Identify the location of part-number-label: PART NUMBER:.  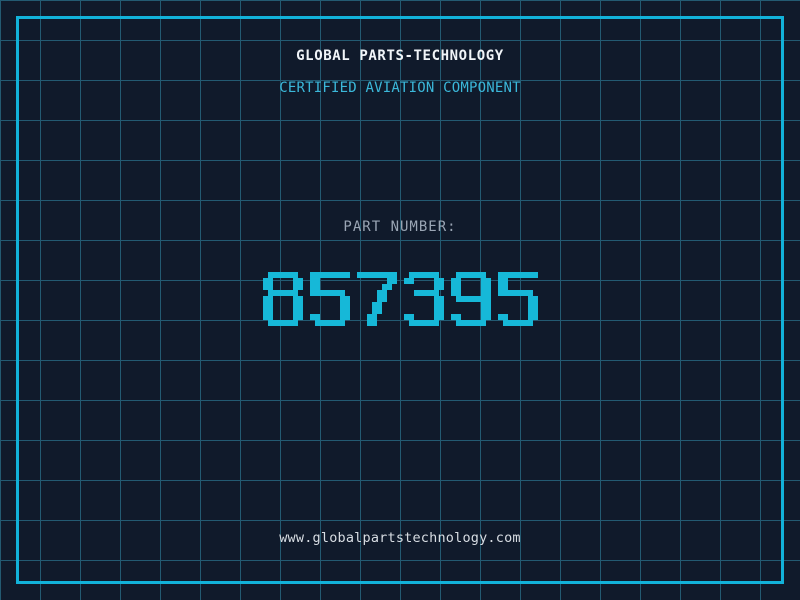
(400, 227).